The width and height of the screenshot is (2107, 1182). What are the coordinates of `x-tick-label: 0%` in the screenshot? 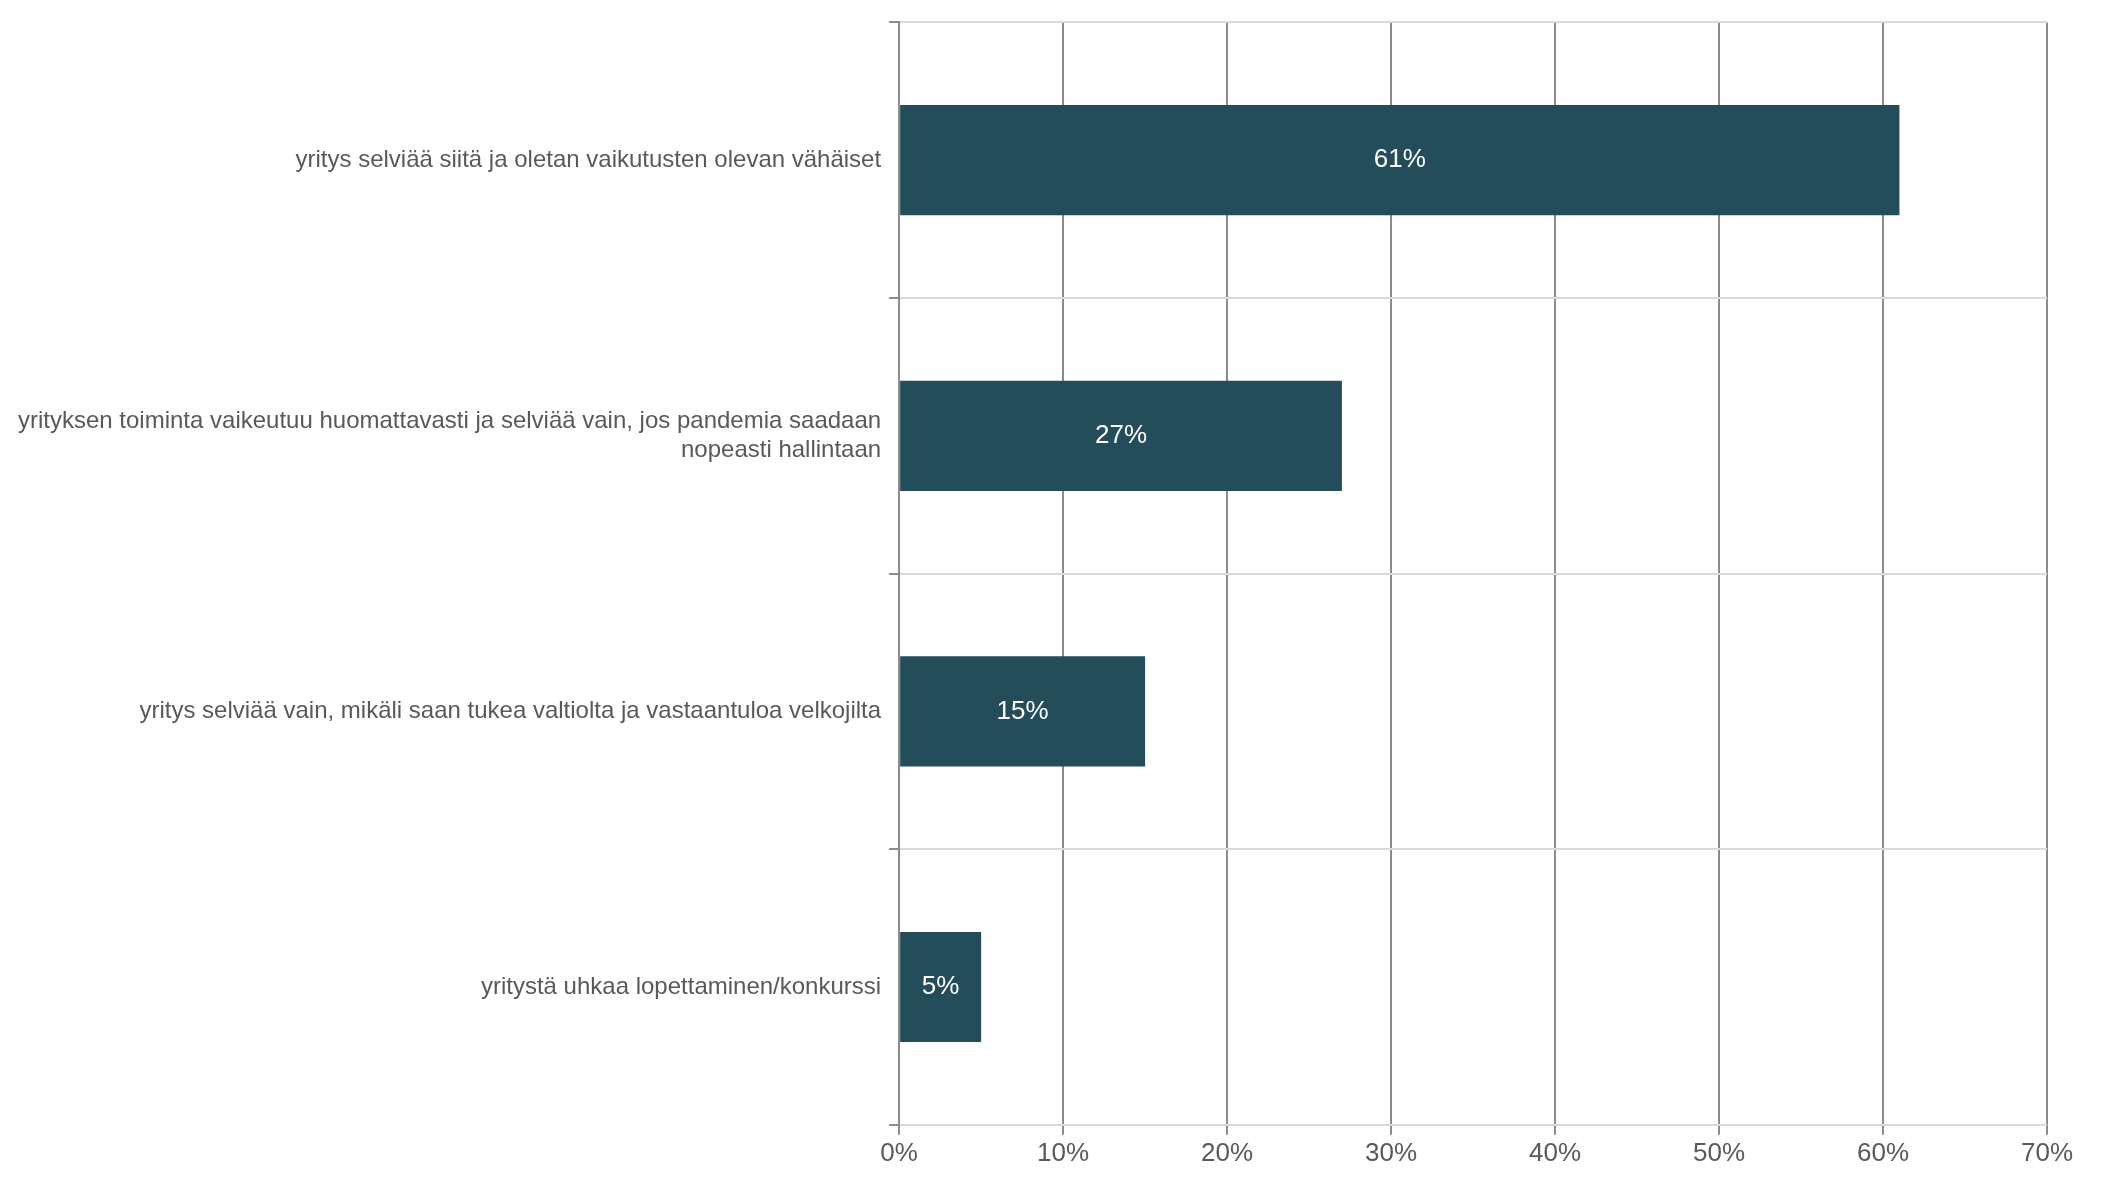 It's located at (899, 1151).